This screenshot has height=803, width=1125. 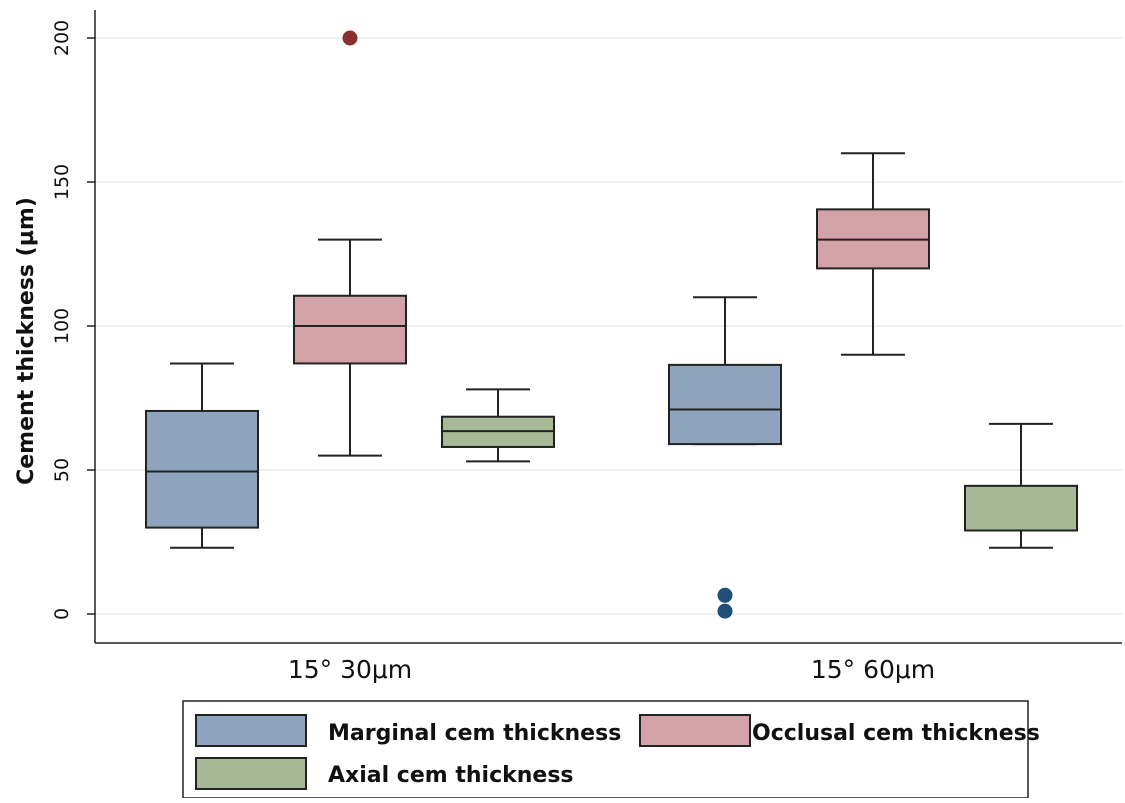 I want to click on legend-item: Occlusal cem thickness, so click(x=839, y=730).